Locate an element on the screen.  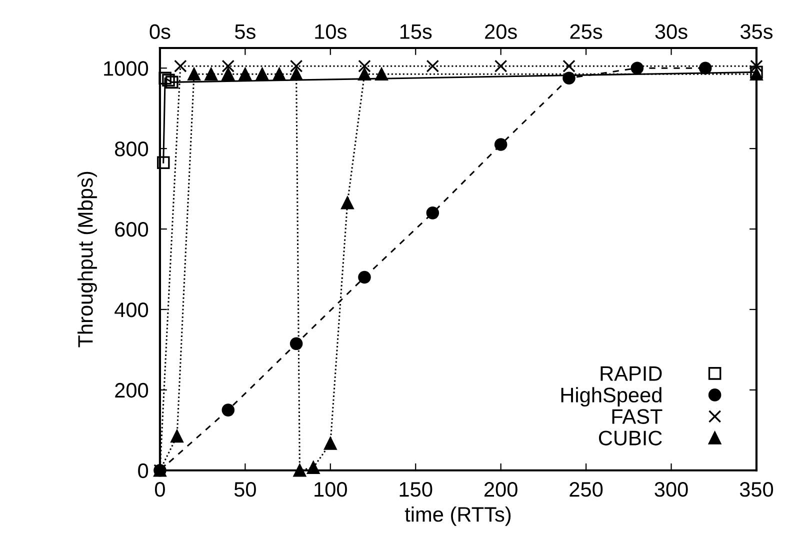
x-tick-label: 250 is located at coordinates (586, 489).